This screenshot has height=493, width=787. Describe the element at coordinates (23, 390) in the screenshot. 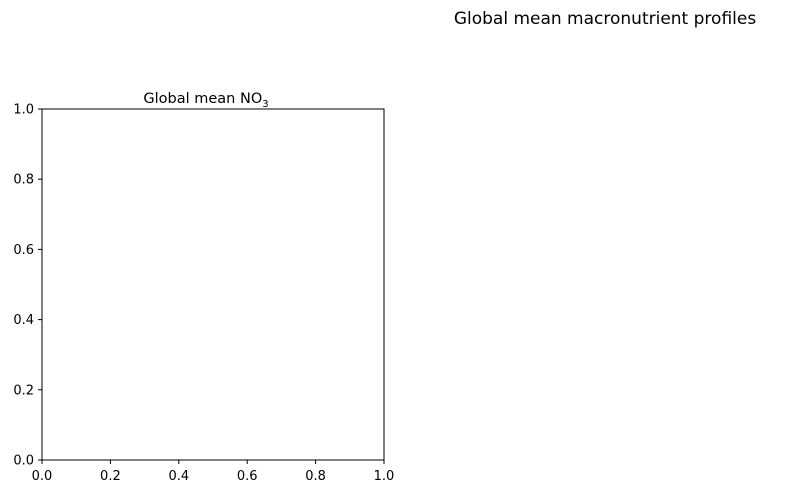

I see `y-tick-label: 0.2` at that location.